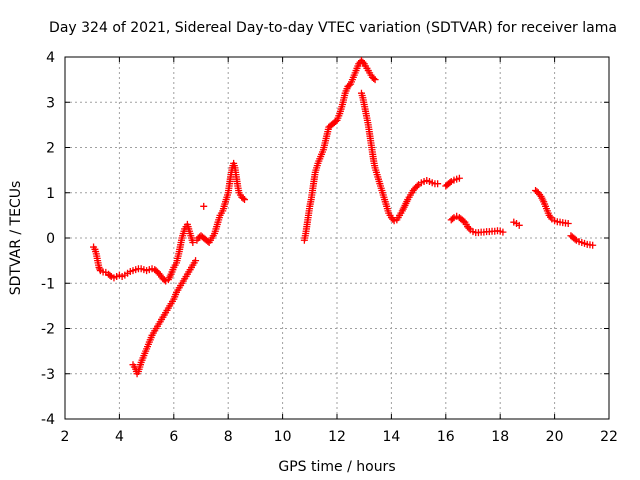 This screenshot has width=640, height=480. Describe the element at coordinates (555, 437) in the screenshot. I see `x-tick-label: 20` at that location.